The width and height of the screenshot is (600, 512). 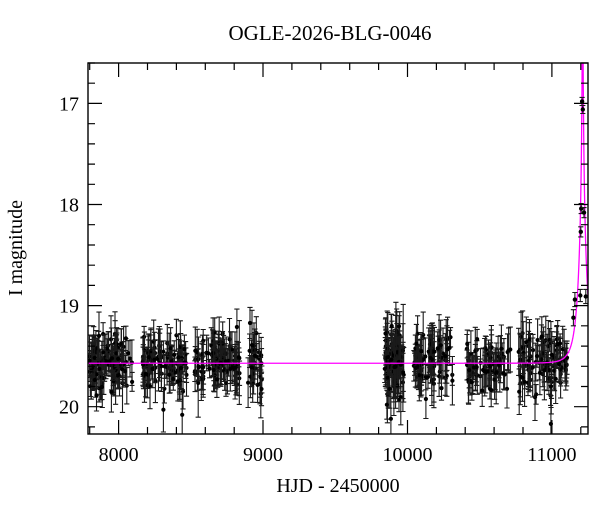 What do you see at coordinates (408, 455) in the screenshot?
I see `x-tick-label: 10000` at bounding box center [408, 455].